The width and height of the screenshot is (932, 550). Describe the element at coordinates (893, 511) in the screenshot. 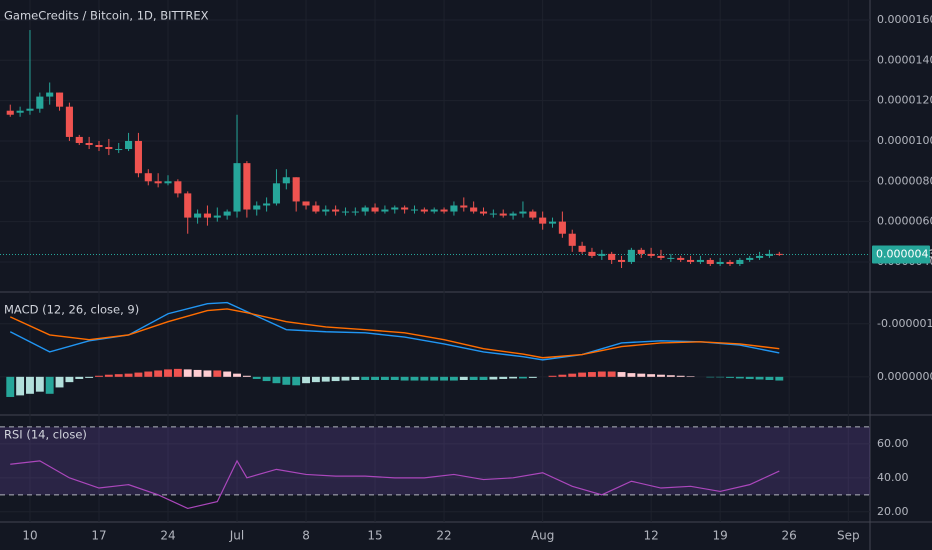

I see `y-tick-label: 20.00` at that location.